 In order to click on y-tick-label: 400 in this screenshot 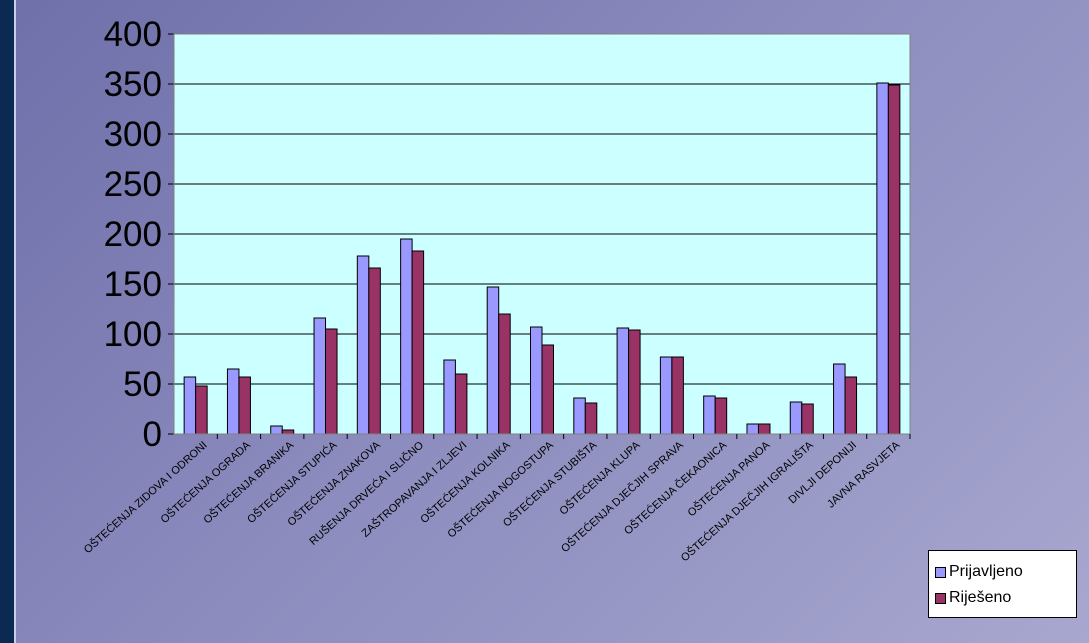, I will do `click(133, 34)`.